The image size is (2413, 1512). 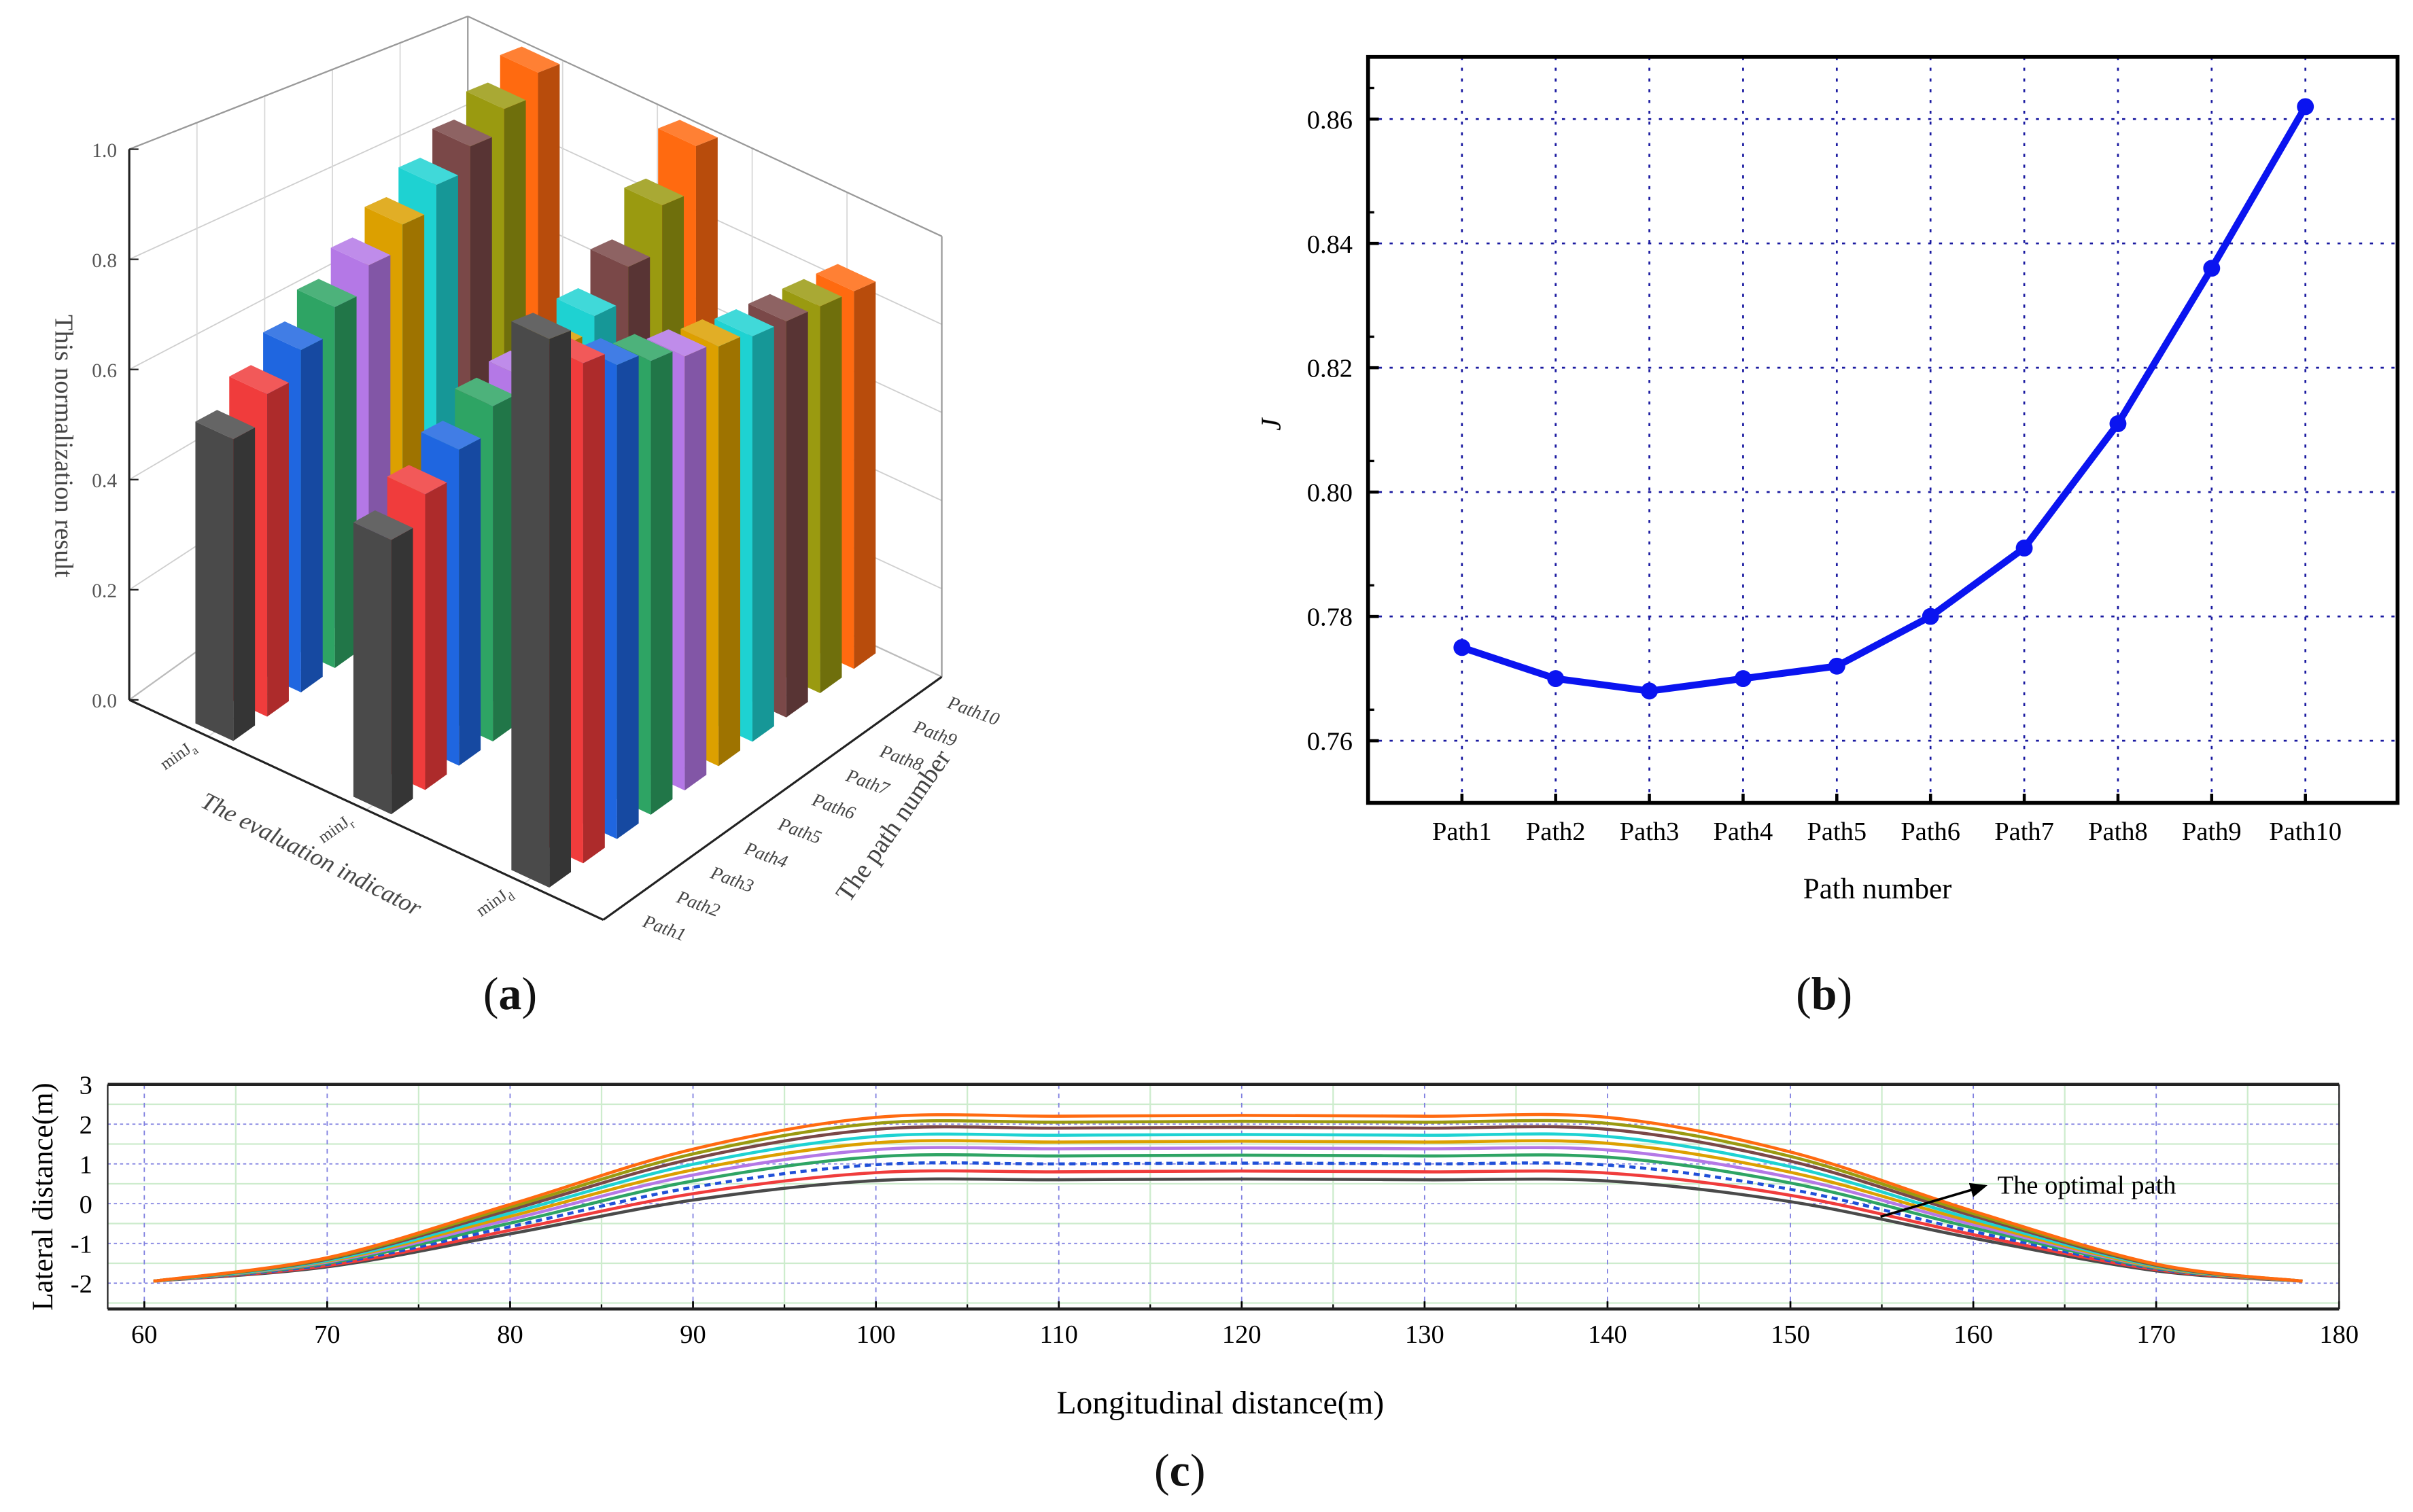 What do you see at coordinates (772, 798) in the screenshot?
I see `path-axis-line` at bounding box center [772, 798].